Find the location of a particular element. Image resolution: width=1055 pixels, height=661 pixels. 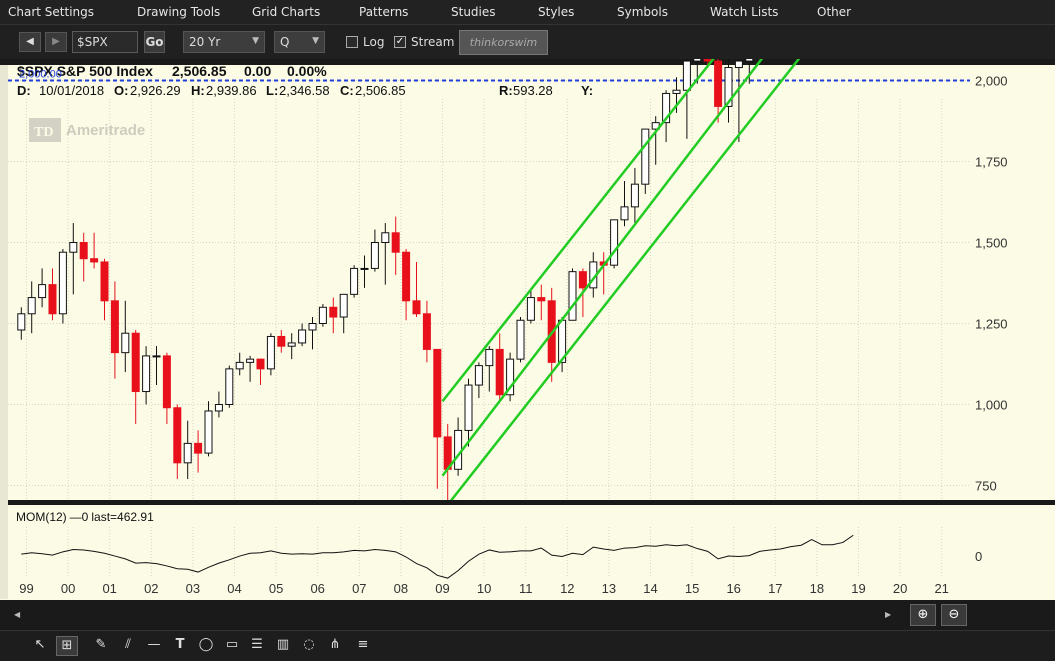

forward-button: ▶ is located at coordinates (56, 42).